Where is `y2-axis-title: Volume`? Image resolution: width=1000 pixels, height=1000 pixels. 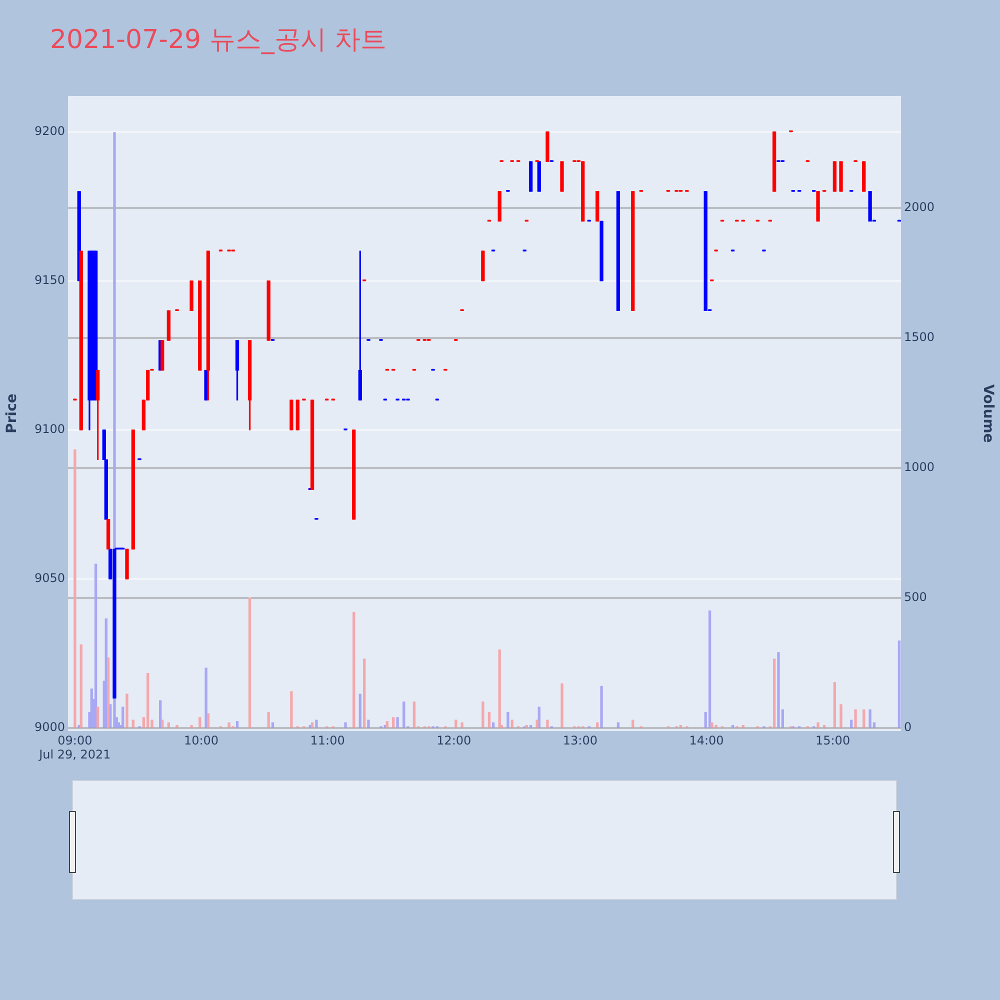 y2-axis-title: Volume is located at coordinates (988, 413).